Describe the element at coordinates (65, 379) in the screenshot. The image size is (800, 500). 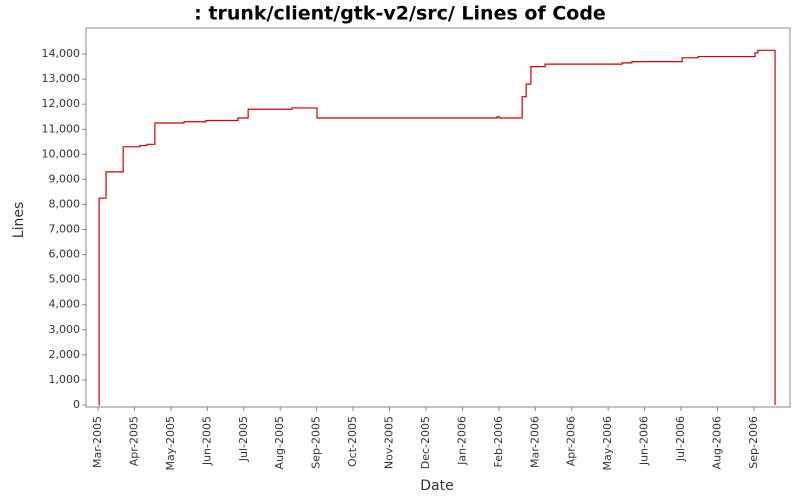
I see `y-tick-label: 1,000` at that location.